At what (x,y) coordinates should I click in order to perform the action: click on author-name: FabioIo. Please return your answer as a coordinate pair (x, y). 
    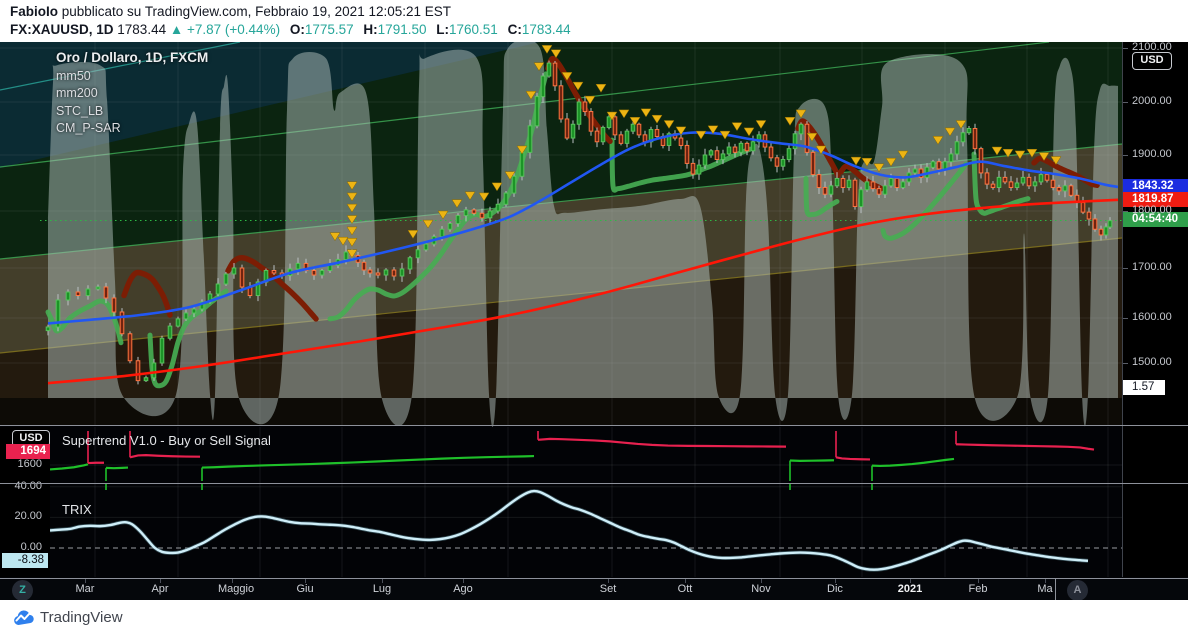
    Looking at the image, I should click on (34, 11).